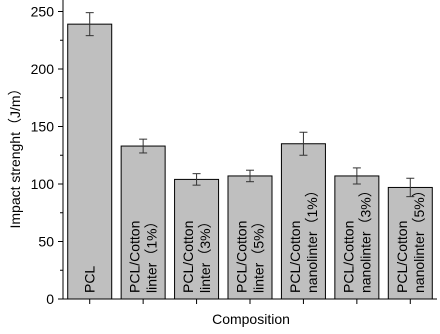 The image size is (440, 334). I want to click on y-tick-label: 100, so click(43, 184).